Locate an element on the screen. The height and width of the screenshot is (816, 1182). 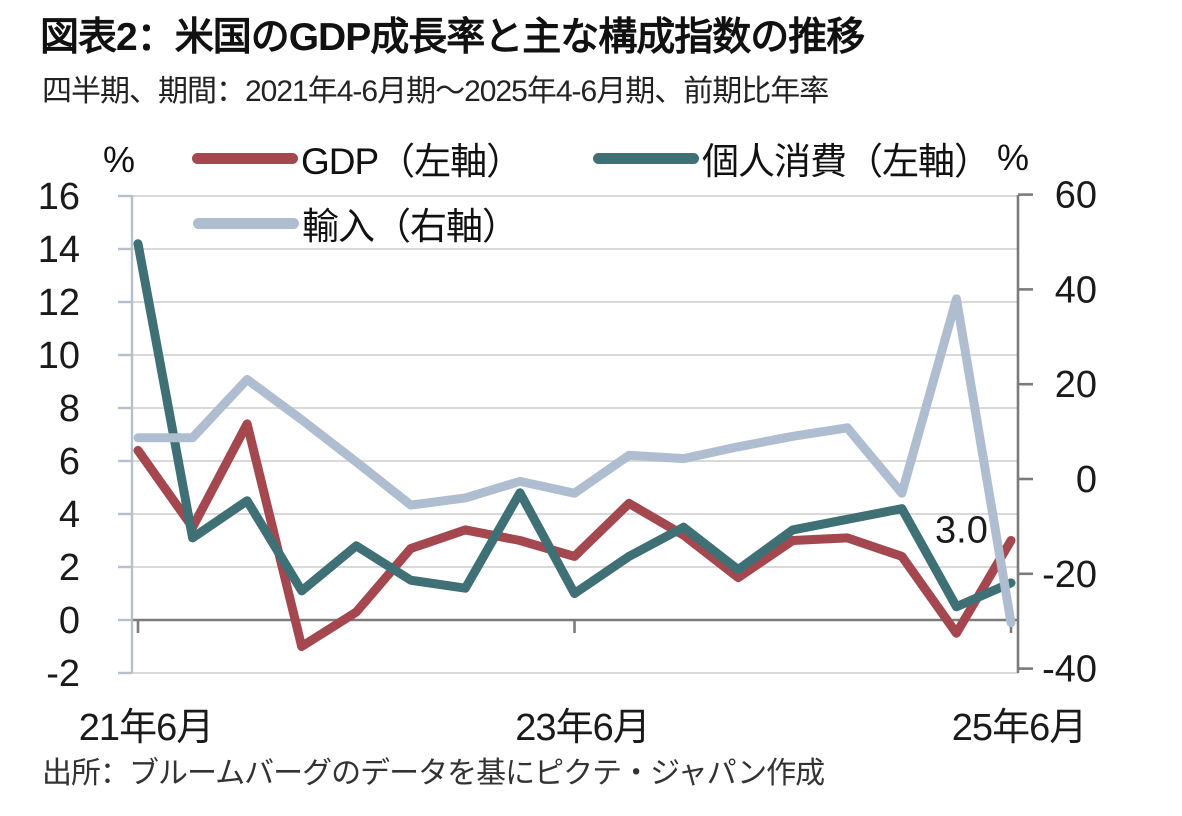
right-axis-tick-label: -40 is located at coordinates (1069, 670).